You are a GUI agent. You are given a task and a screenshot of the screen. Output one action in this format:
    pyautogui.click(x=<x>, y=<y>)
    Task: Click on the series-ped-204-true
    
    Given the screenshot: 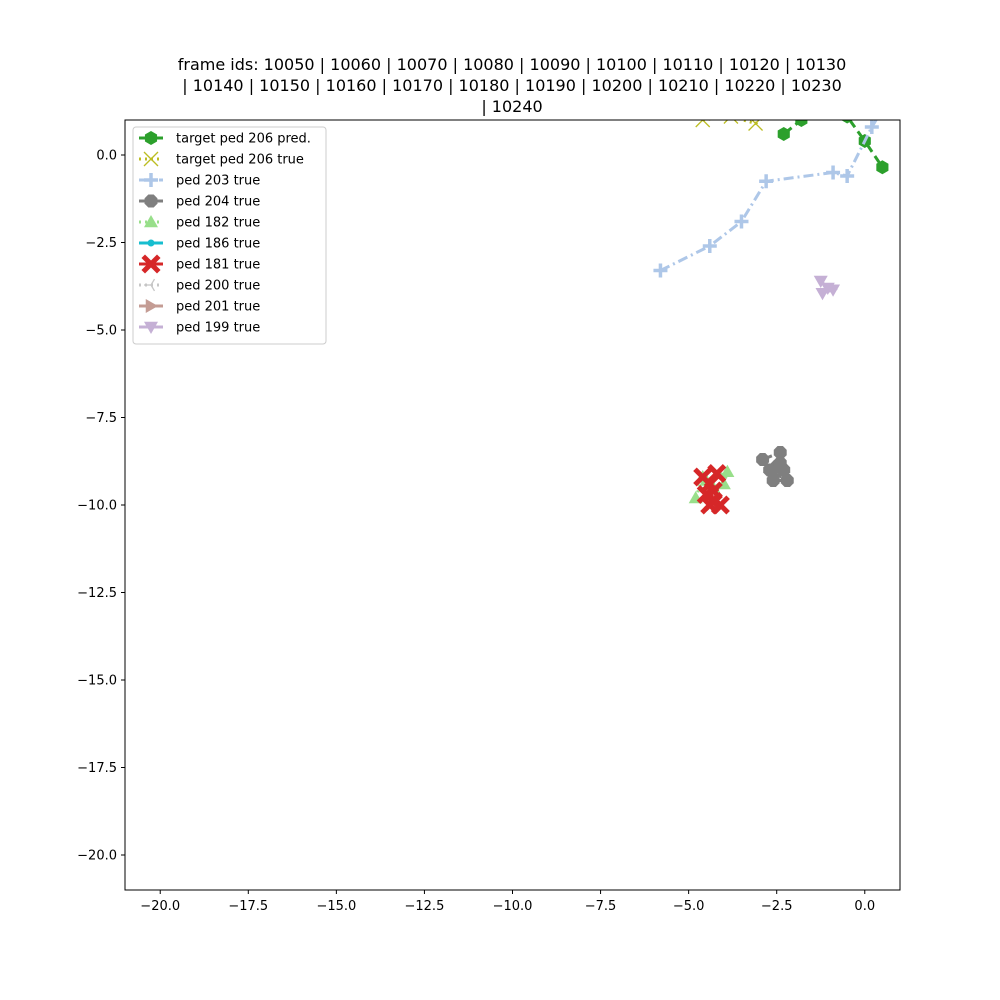 What is the action you would take?
    pyautogui.click(x=775, y=466)
    